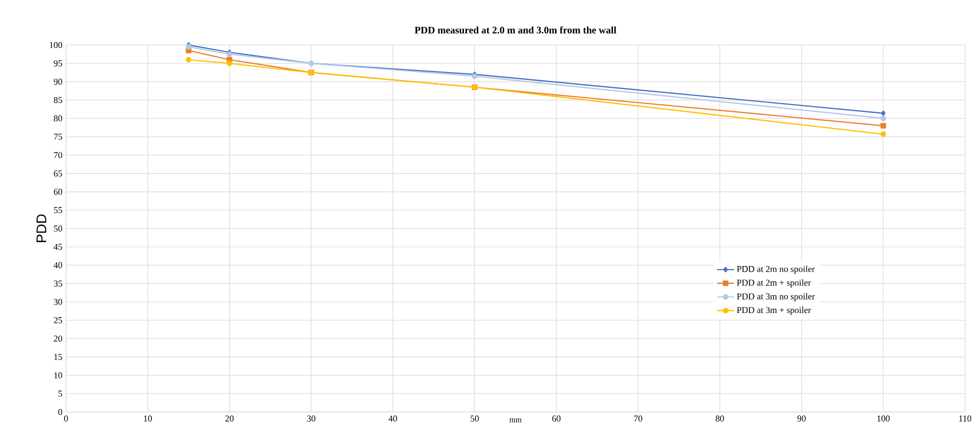  What do you see at coordinates (60, 393) in the screenshot?
I see `y-tick-label: 5` at bounding box center [60, 393].